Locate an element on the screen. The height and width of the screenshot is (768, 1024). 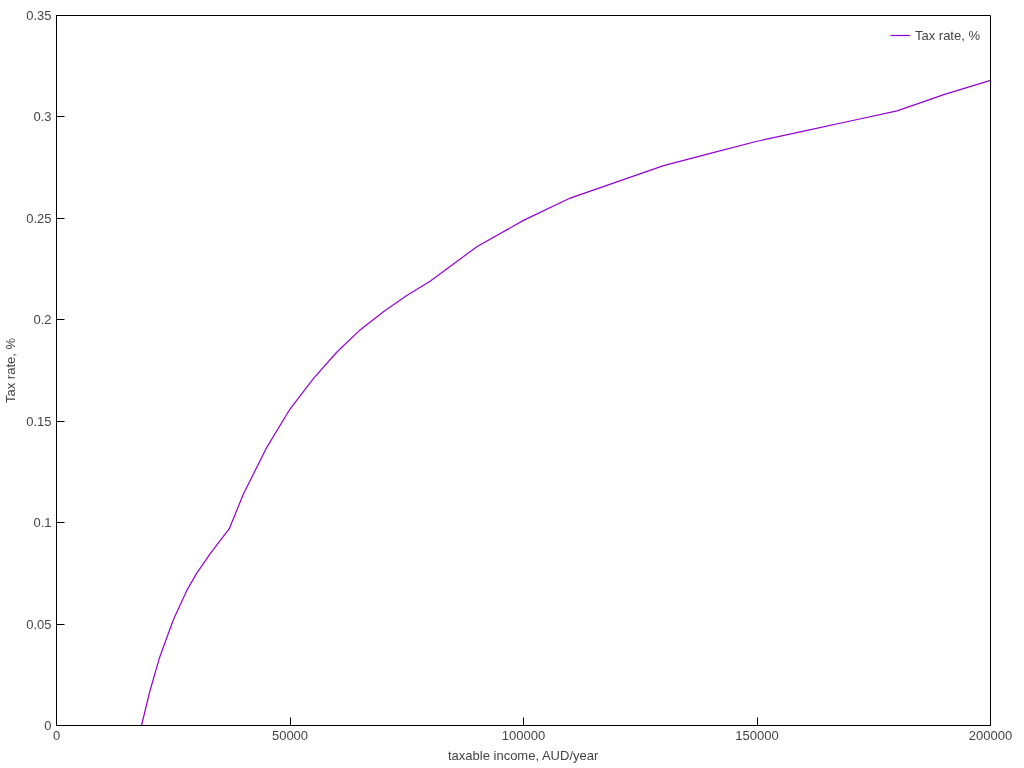
legend-label: Tax rate, % is located at coordinates (947, 35).